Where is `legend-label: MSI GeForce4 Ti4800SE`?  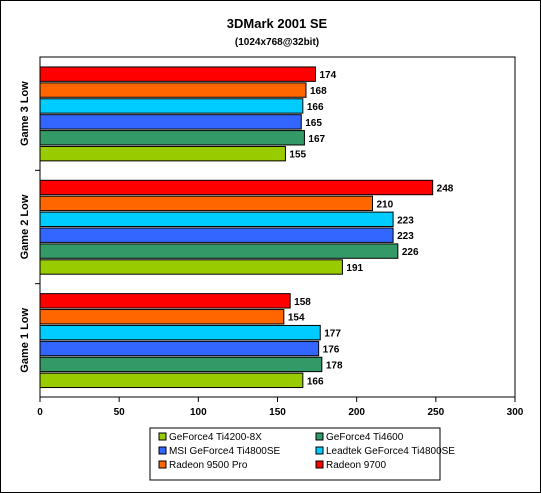 legend-label: MSI GeForce4 Ti4800SE is located at coordinates (224, 451).